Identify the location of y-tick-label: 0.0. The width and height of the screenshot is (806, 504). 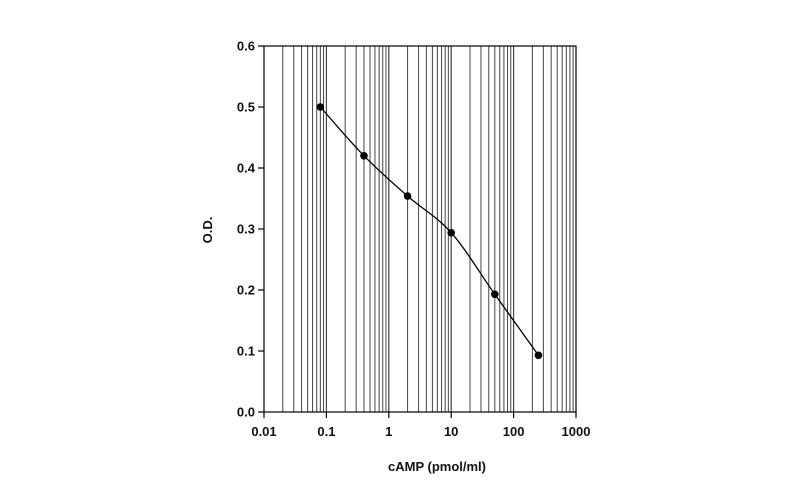
(246, 412).